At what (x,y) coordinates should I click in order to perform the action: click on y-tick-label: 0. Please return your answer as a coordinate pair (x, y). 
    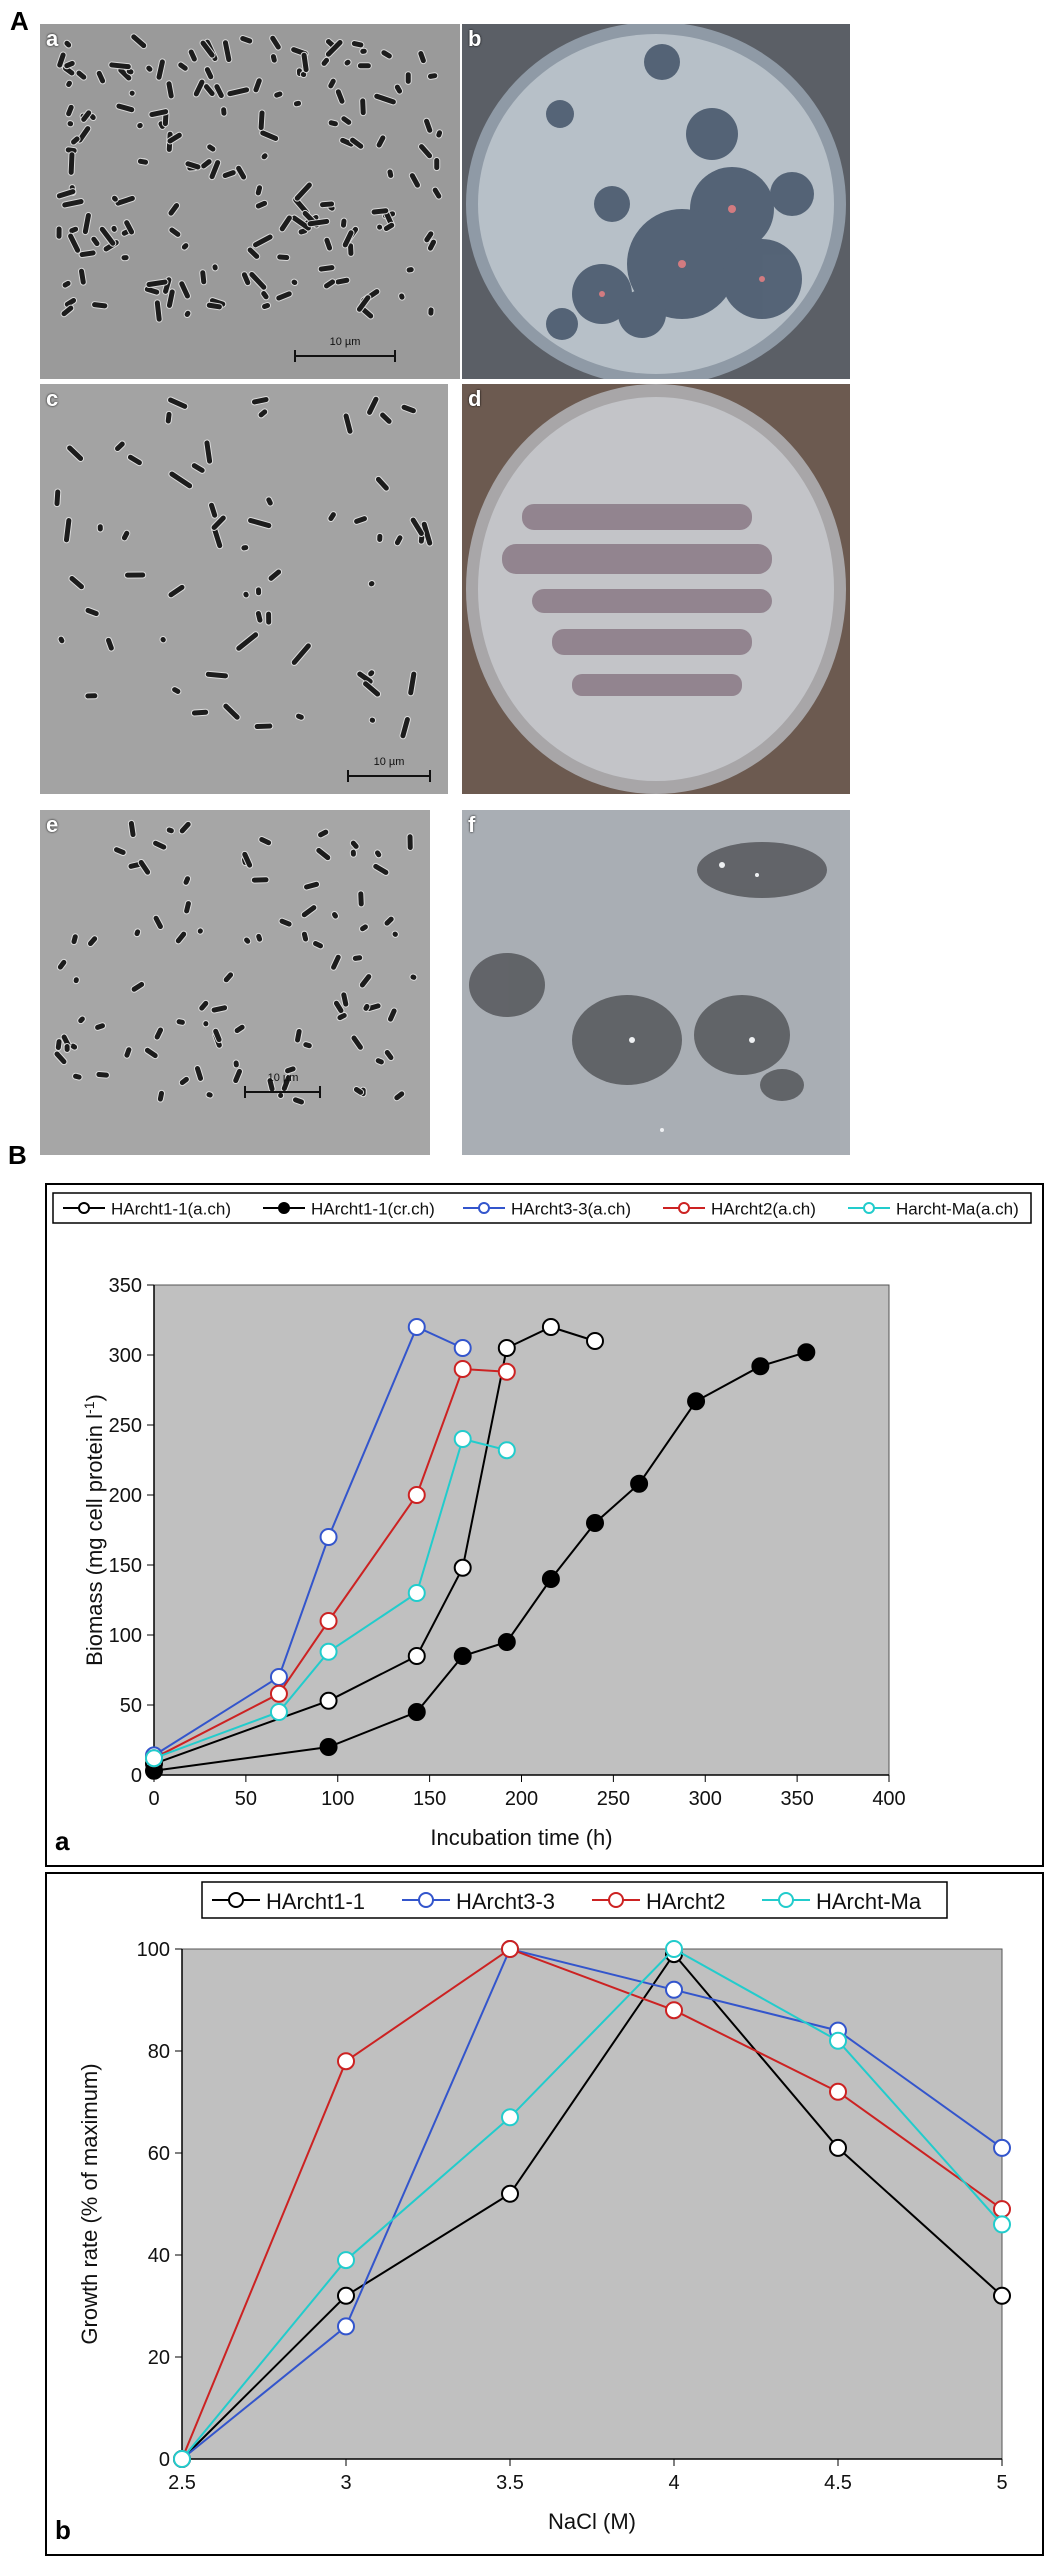
    Looking at the image, I should click on (136, 1776).